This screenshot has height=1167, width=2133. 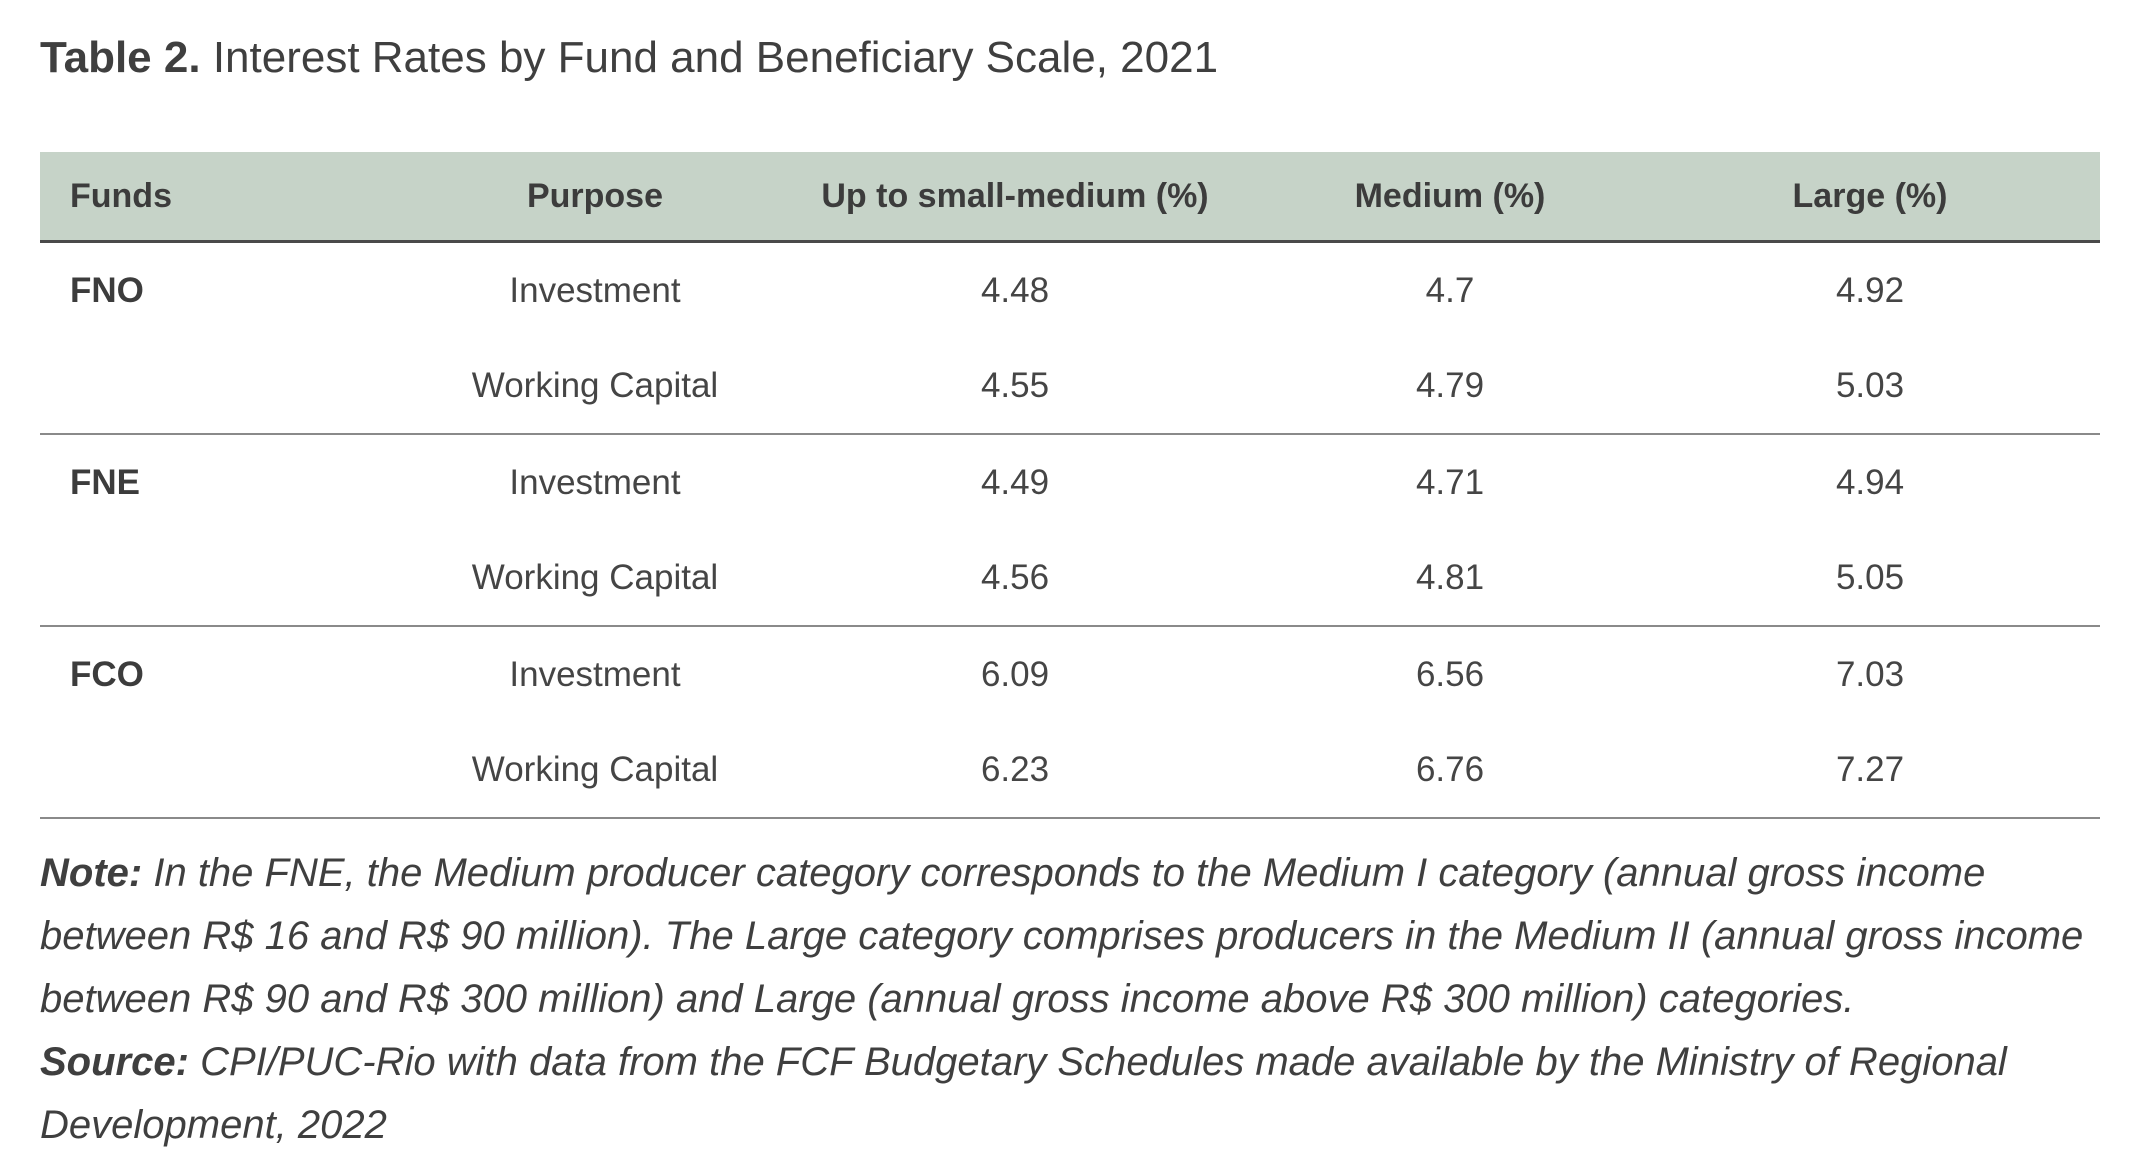 I want to click on table-number: Table 2., so click(x=120, y=57).